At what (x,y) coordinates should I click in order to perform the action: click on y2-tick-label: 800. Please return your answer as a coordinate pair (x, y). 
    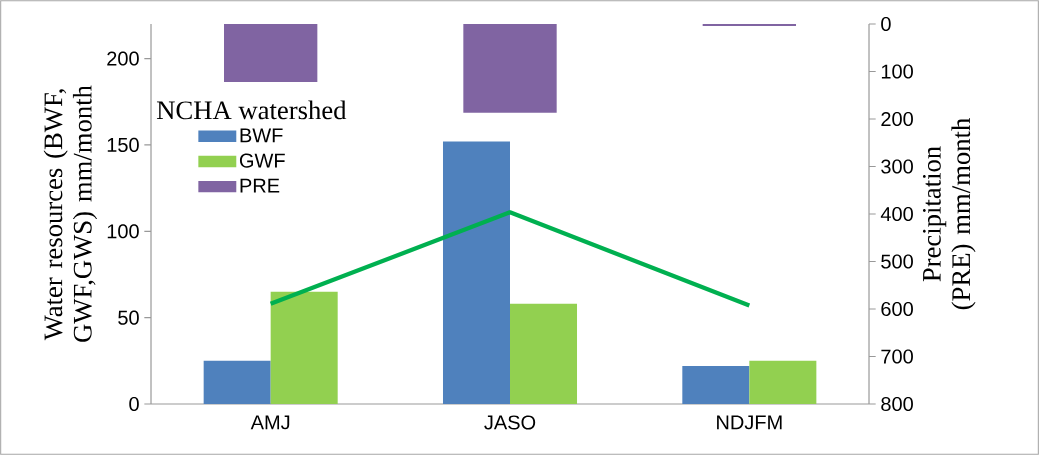
    Looking at the image, I should click on (897, 404).